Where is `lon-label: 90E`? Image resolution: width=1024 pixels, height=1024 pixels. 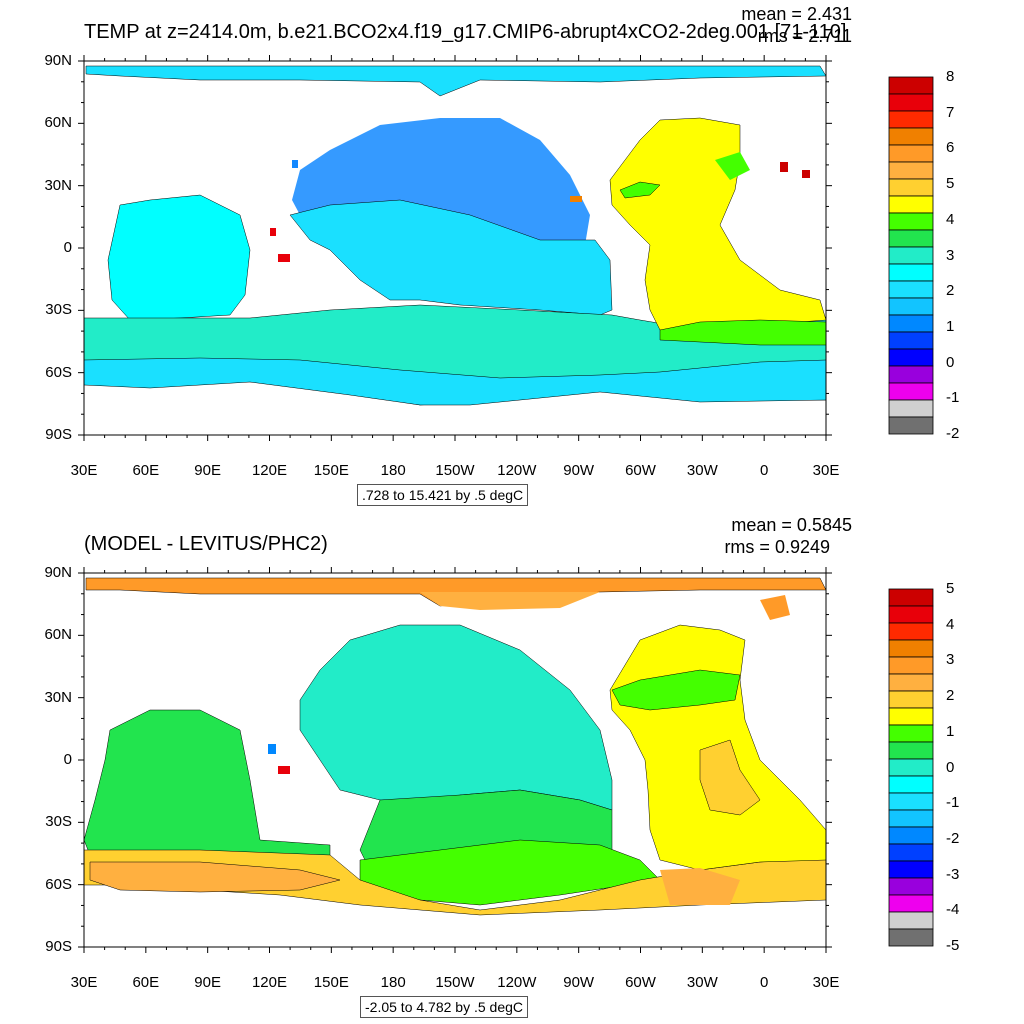 lon-label: 90E is located at coordinates (207, 982).